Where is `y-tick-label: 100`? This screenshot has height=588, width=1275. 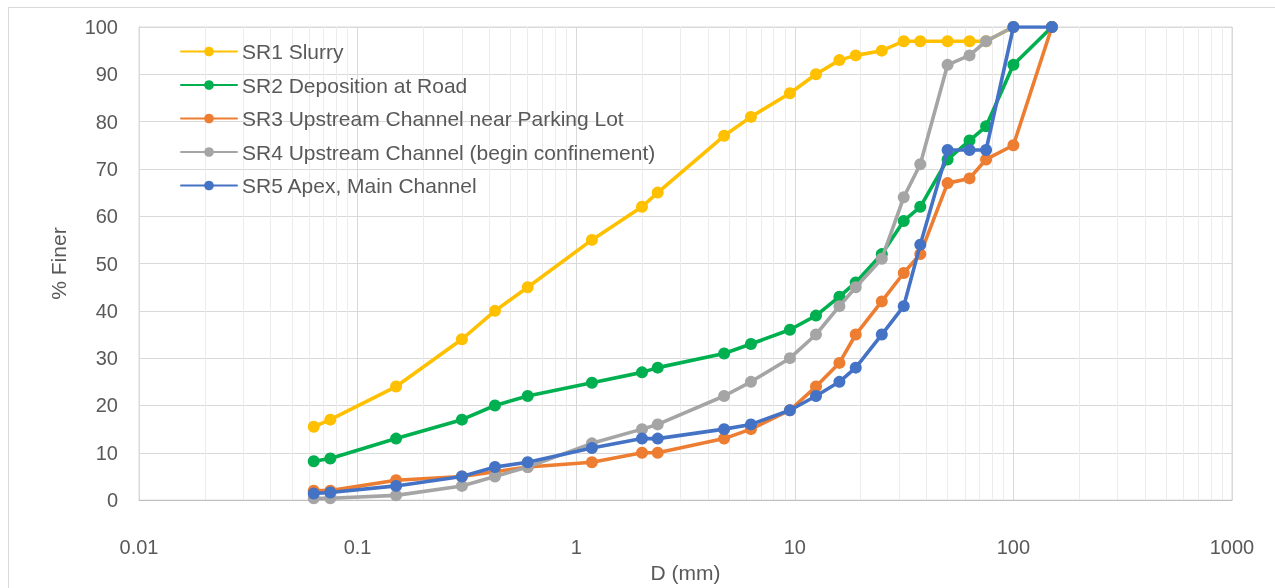
y-tick-label: 100 is located at coordinates (101, 27).